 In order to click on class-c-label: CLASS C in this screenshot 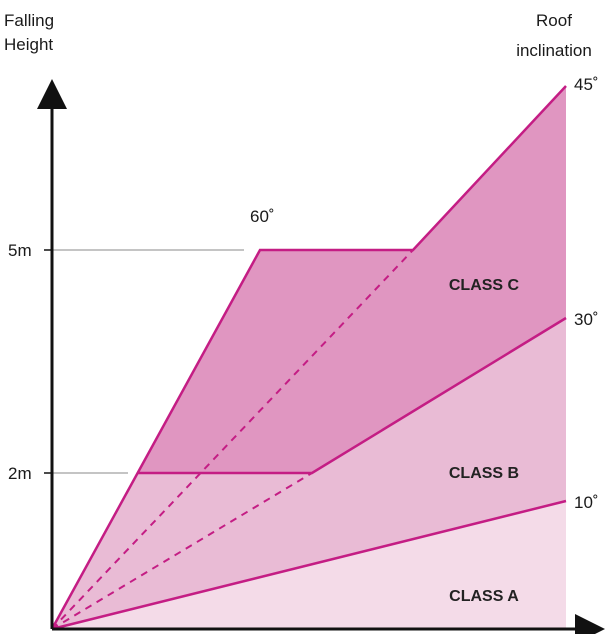, I will do `click(484, 285)`.